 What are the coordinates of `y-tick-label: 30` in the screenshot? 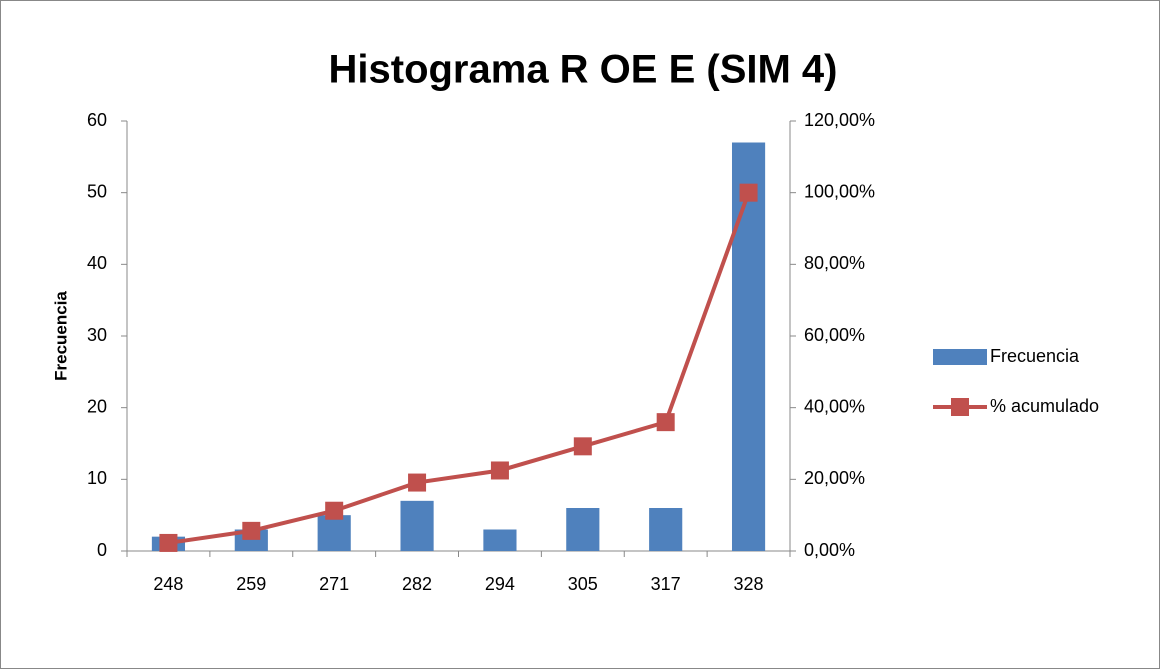 It's located at (97, 335).